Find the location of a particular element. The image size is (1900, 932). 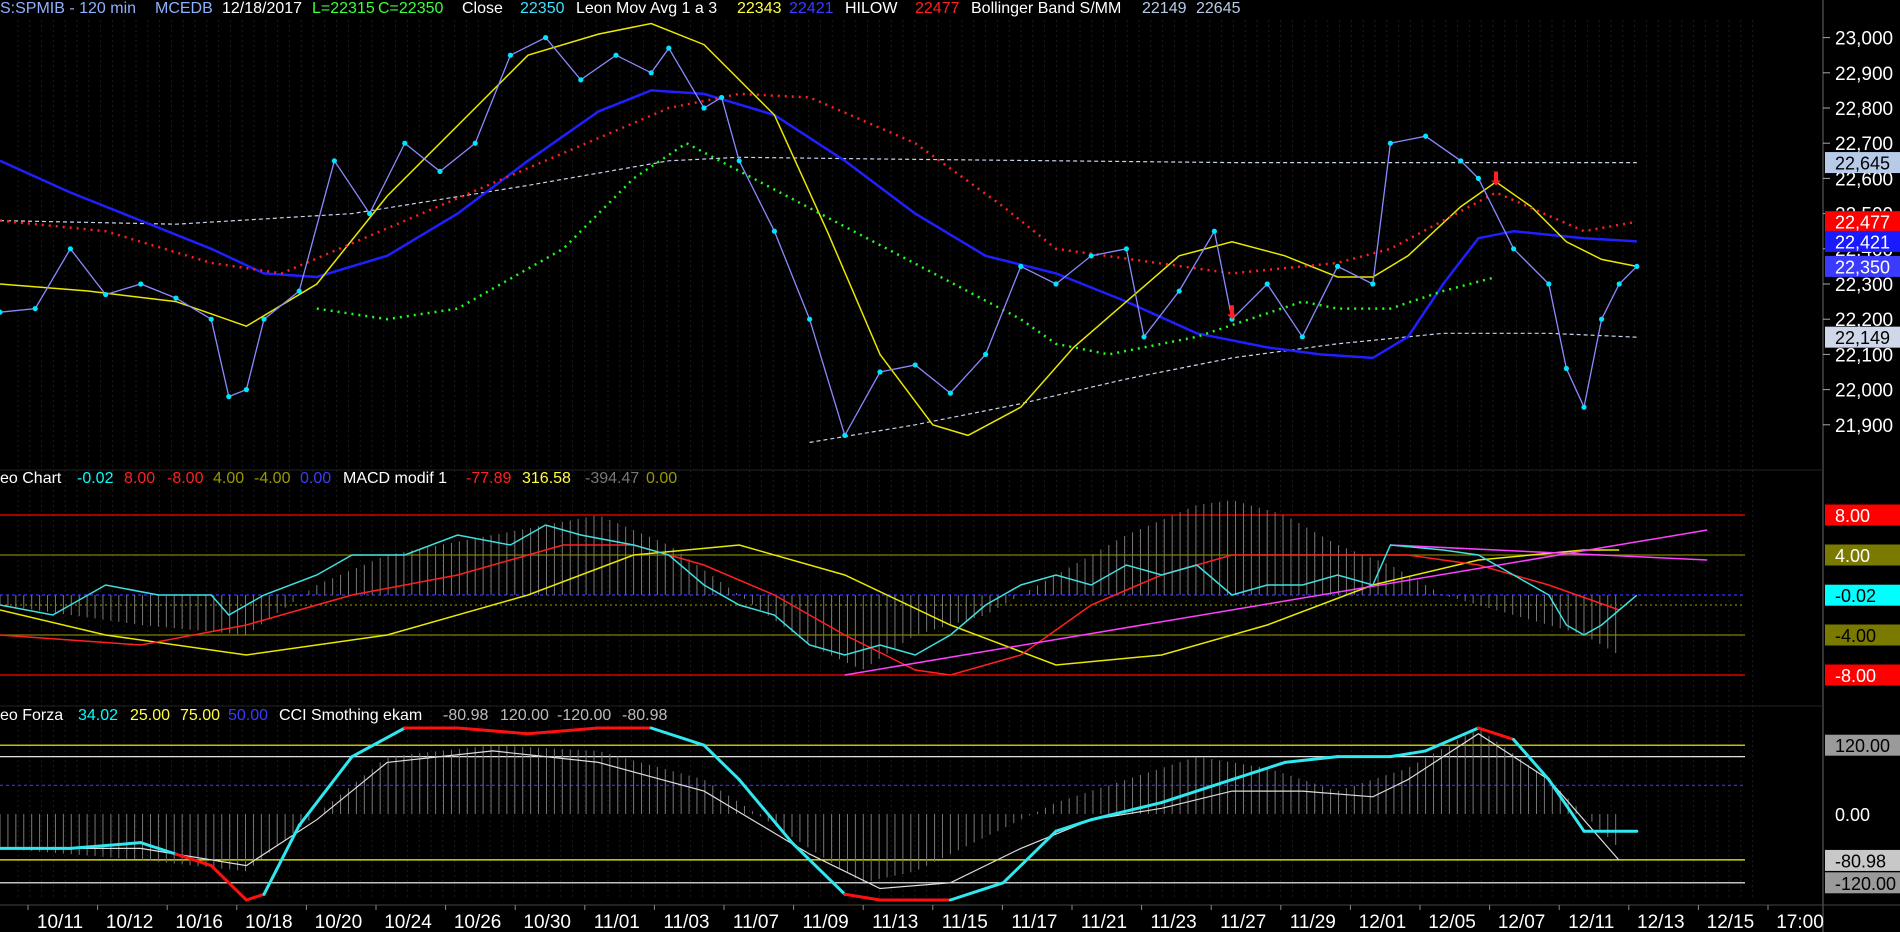

cci-header-c1: -80.98 is located at coordinates (465, 715).